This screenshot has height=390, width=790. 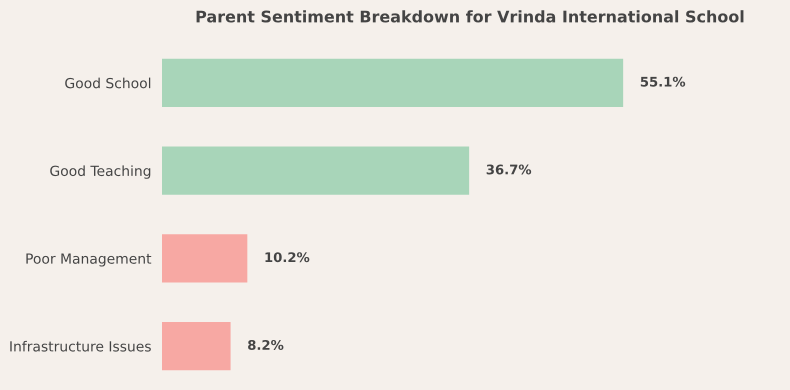 What do you see at coordinates (107, 83) in the screenshot?
I see `y-tick-label: Good School` at bounding box center [107, 83].